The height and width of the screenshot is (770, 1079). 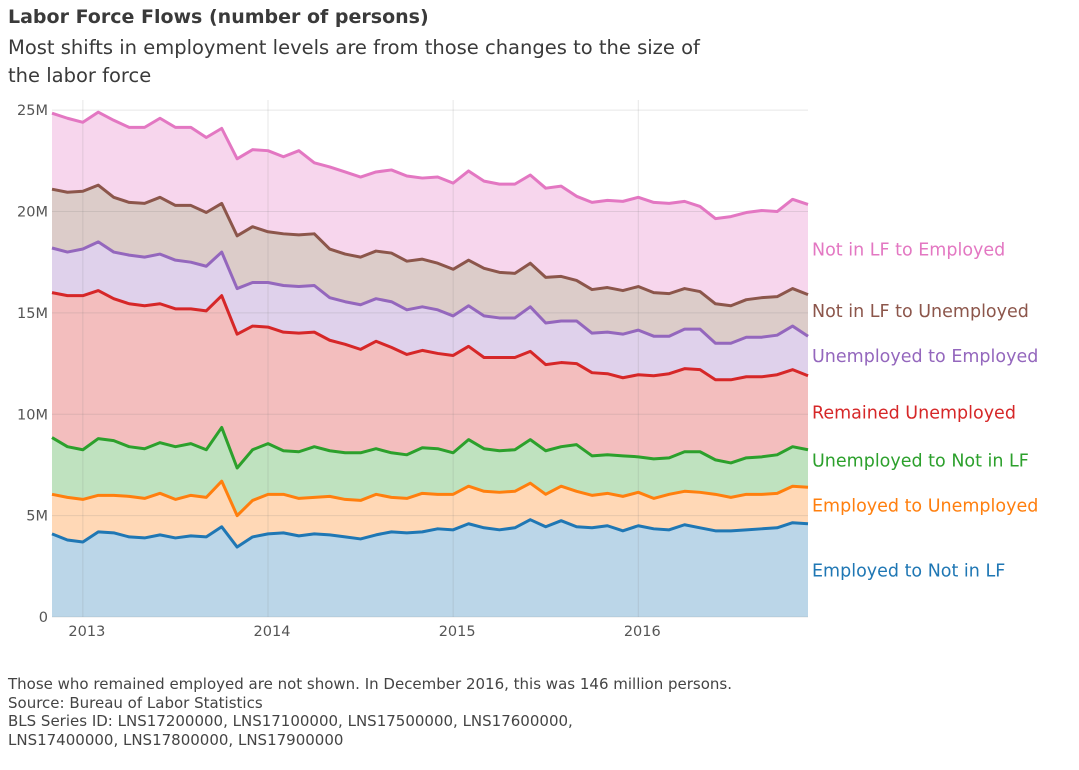 I want to click on y-tick-label: 20M, so click(x=32, y=213).